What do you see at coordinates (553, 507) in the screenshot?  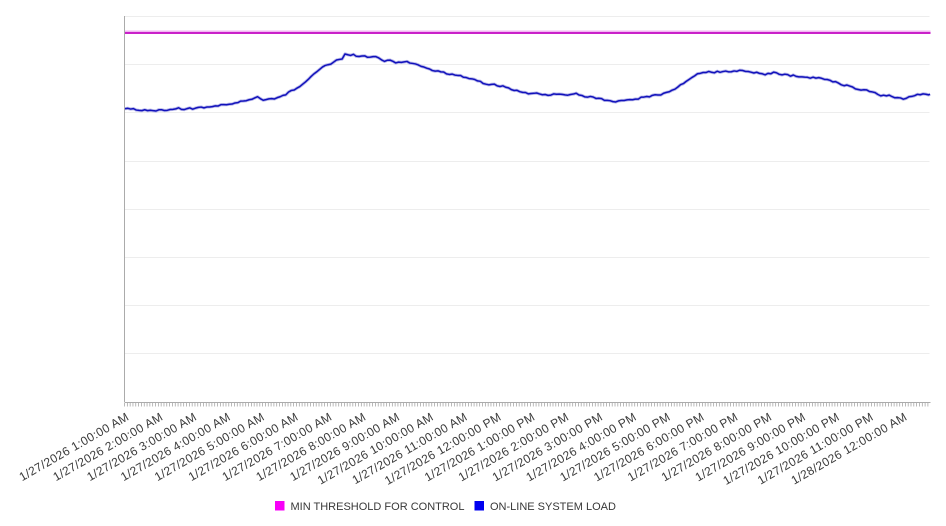 I see `svg-text: ON-LINE SYSTEM LOAD` at bounding box center [553, 507].